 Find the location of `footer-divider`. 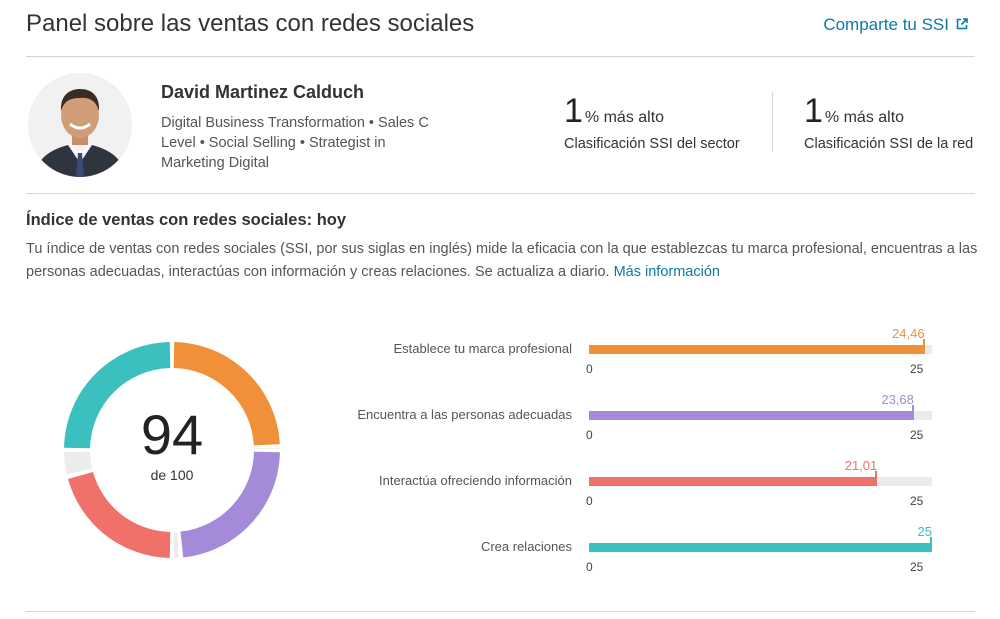

footer-divider is located at coordinates (500, 611).